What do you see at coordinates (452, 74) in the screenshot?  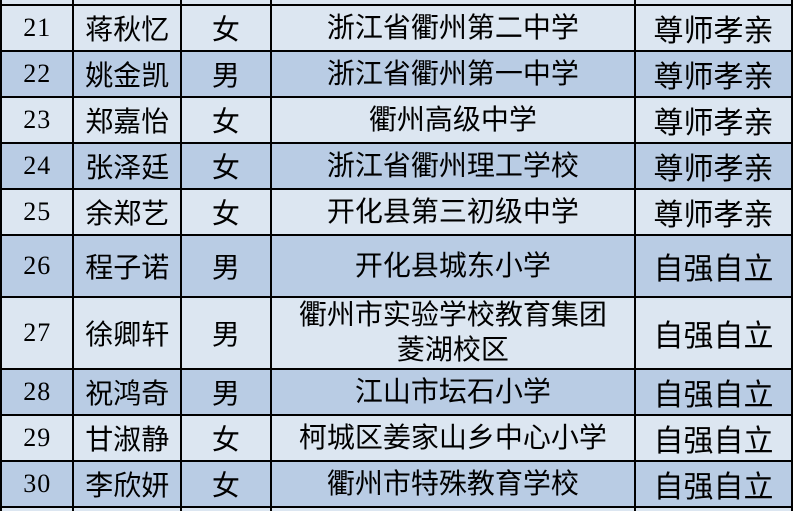 I see `cell-school: 浙江省衢州第一中学` at bounding box center [452, 74].